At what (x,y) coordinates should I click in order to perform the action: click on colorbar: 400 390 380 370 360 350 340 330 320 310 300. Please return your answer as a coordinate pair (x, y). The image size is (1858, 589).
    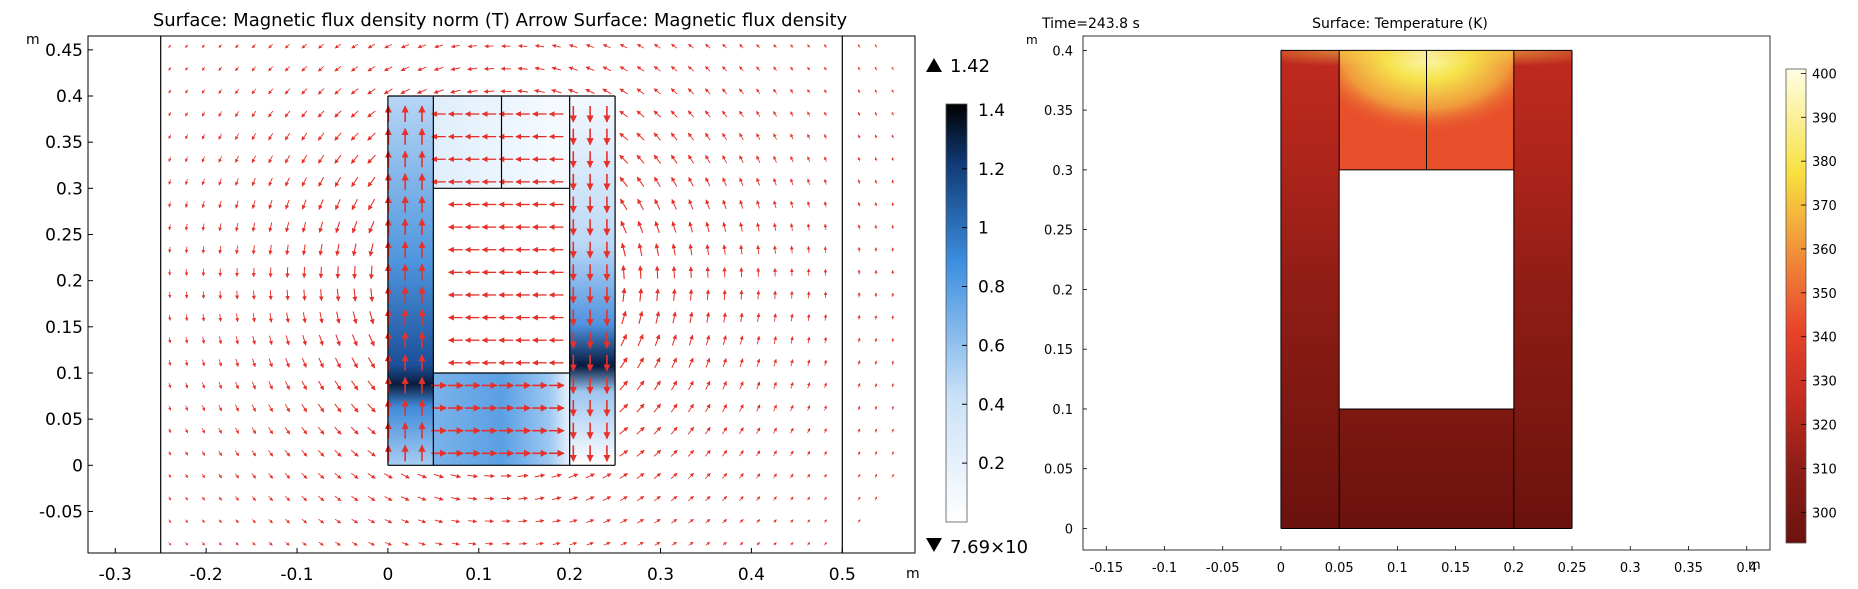
    Looking at the image, I should click on (1811, 305).